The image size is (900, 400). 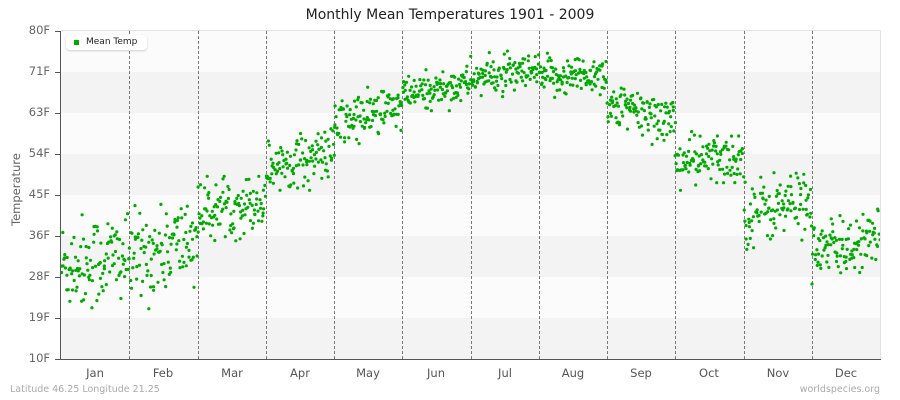 What do you see at coordinates (39, 276) in the screenshot?
I see `y-tick-label: 28F` at bounding box center [39, 276].